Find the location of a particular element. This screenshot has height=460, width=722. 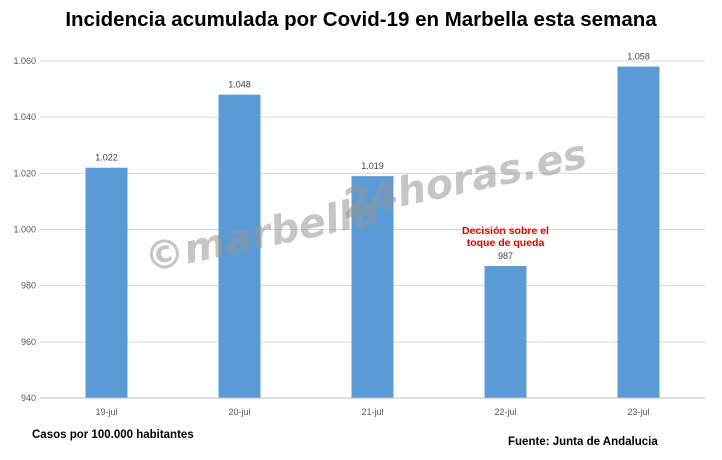

x-tick-label: 21-jul is located at coordinates (372, 412).